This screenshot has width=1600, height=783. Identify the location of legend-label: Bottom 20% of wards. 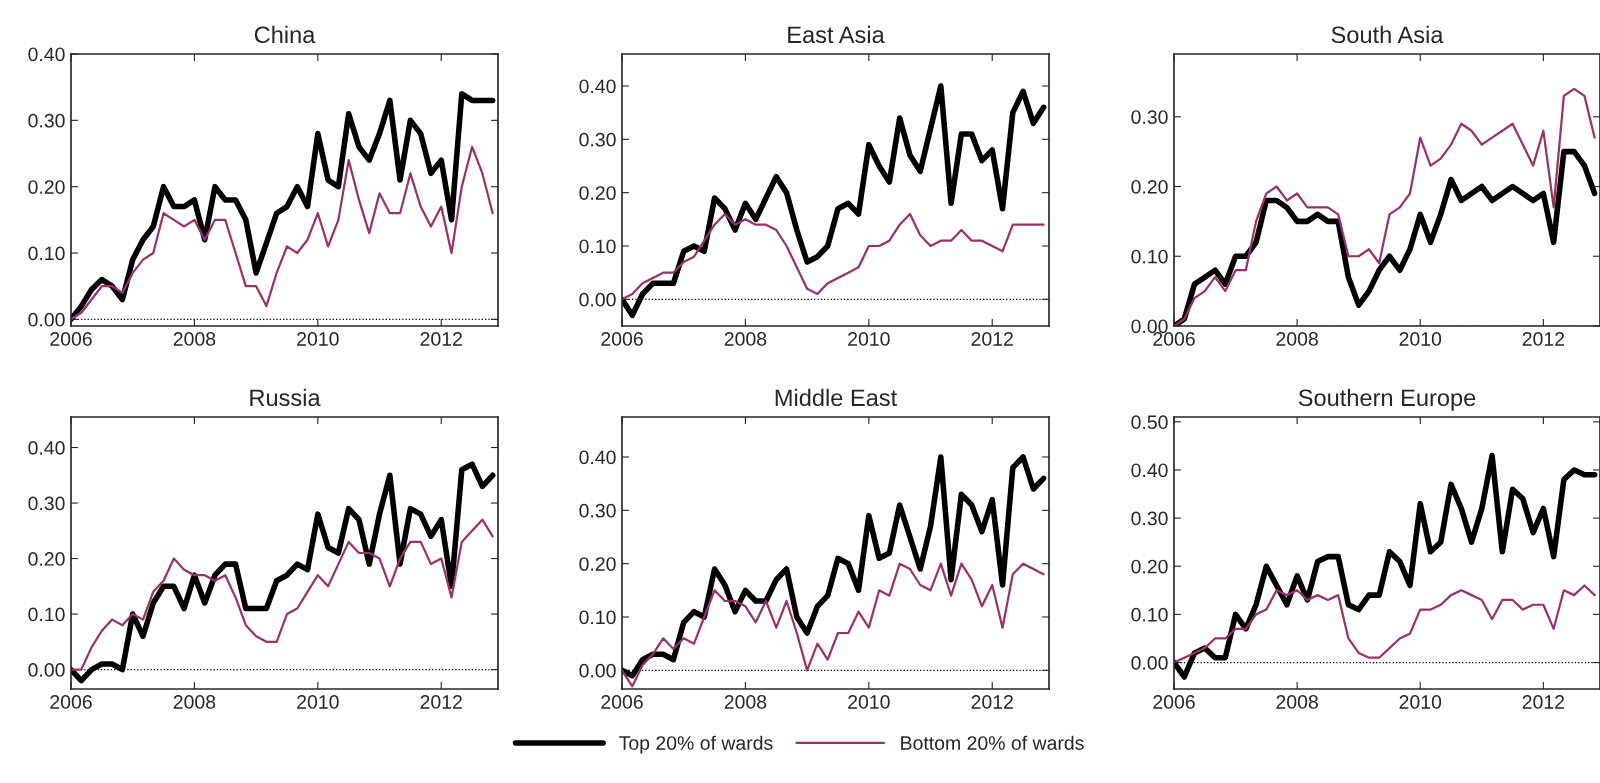
(992, 742).